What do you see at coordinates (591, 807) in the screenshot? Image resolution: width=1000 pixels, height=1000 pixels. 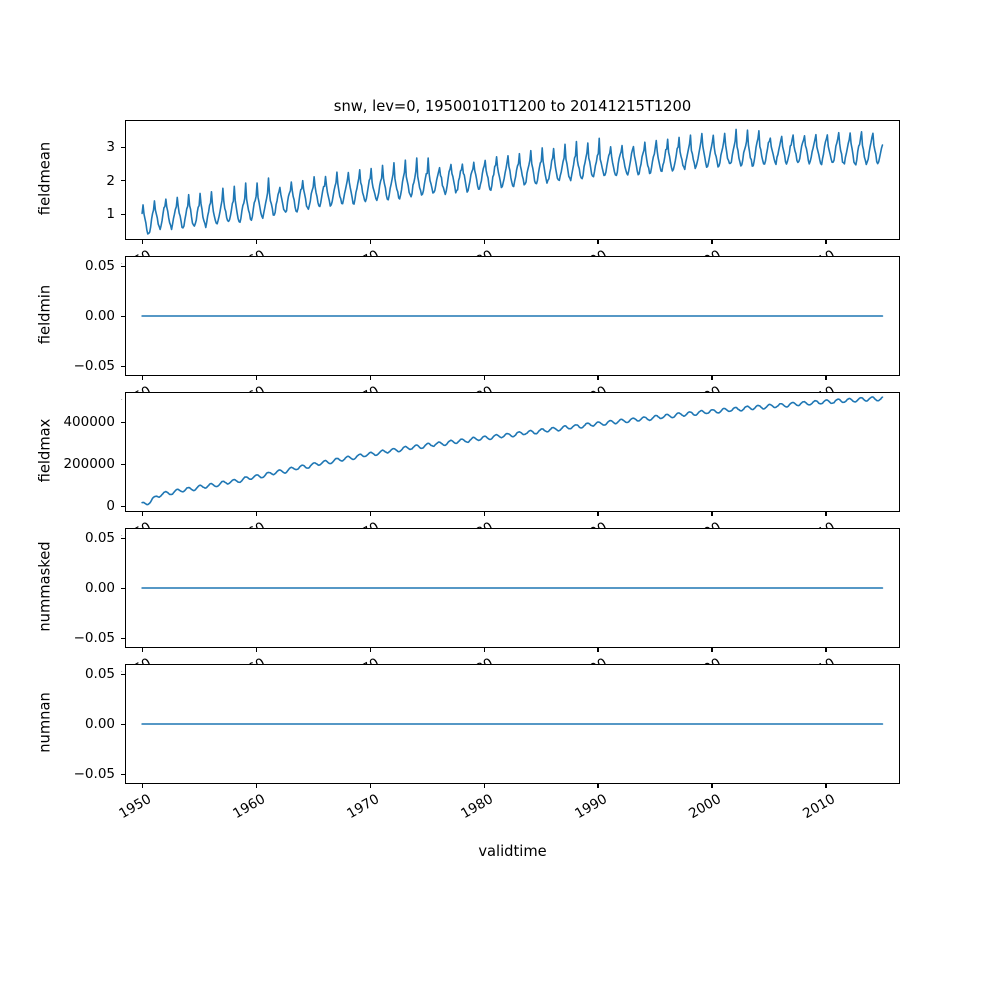 I see `x-tick-label: 1990` at bounding box center [591, 807].